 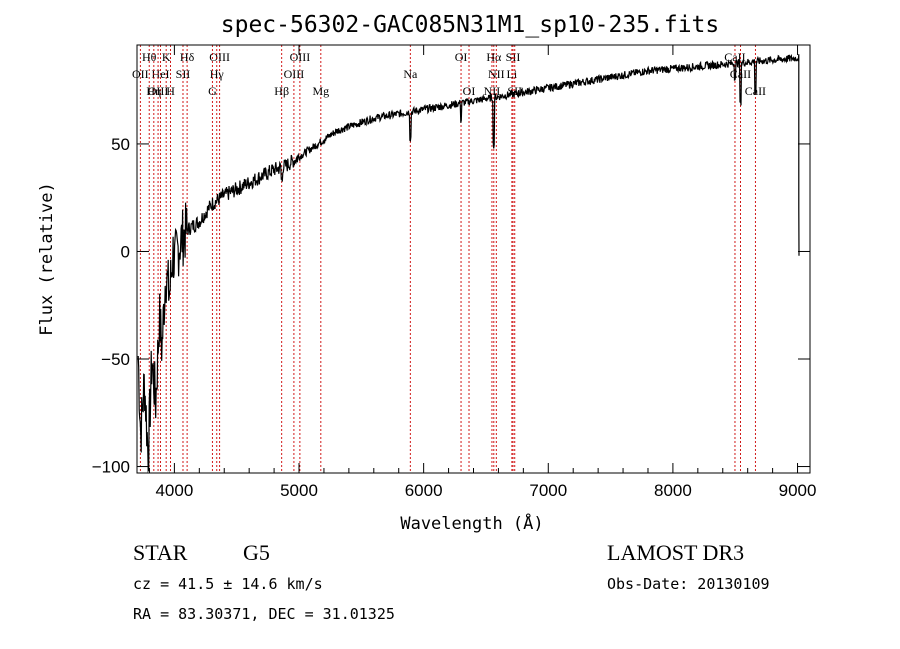 I want to click on line-marker-label: CaII, so click(x=740, y=74).